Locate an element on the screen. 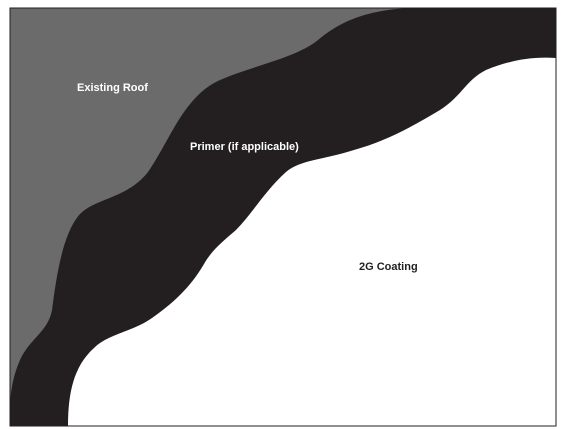 This screenshot has height=429, width=562. primer-label: Primer (if applicable) is located at coordinates (244, 147).